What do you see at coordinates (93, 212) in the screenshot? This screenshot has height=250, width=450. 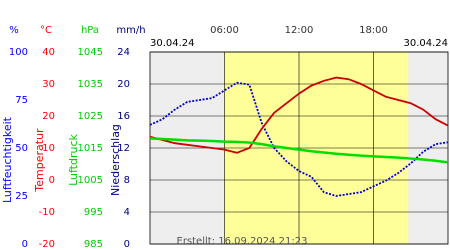 I see `y-tick-label: 995` at bounding box center [93, 212].